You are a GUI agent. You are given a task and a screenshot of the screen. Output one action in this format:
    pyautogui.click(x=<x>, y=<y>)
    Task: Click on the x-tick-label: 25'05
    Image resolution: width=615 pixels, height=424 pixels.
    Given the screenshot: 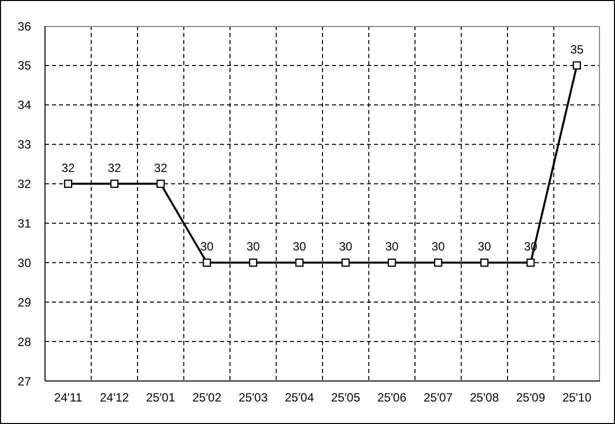 What is the action you would take?
    pyautogui.click(x=345, y=397)
    